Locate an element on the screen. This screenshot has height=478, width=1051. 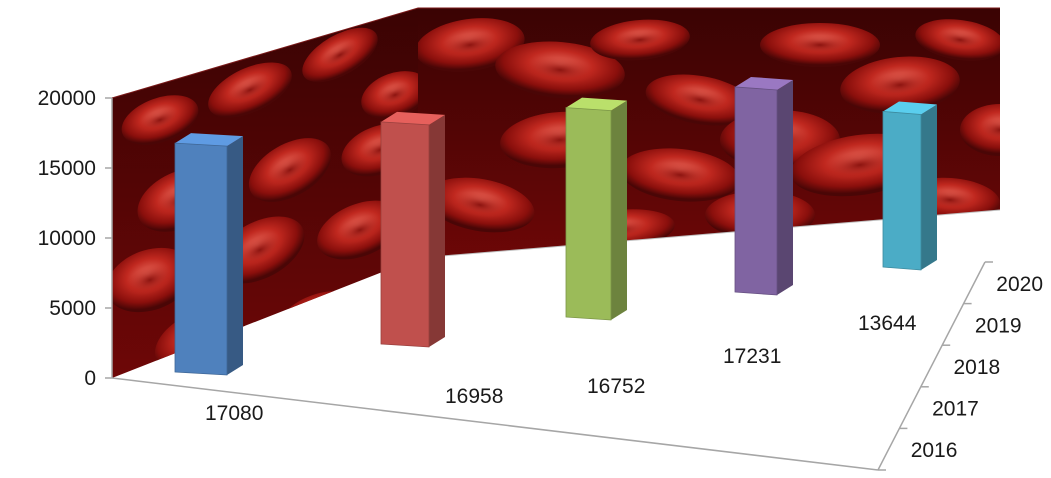
data-label-2019: 17231 is located at coordinates (752, 356).